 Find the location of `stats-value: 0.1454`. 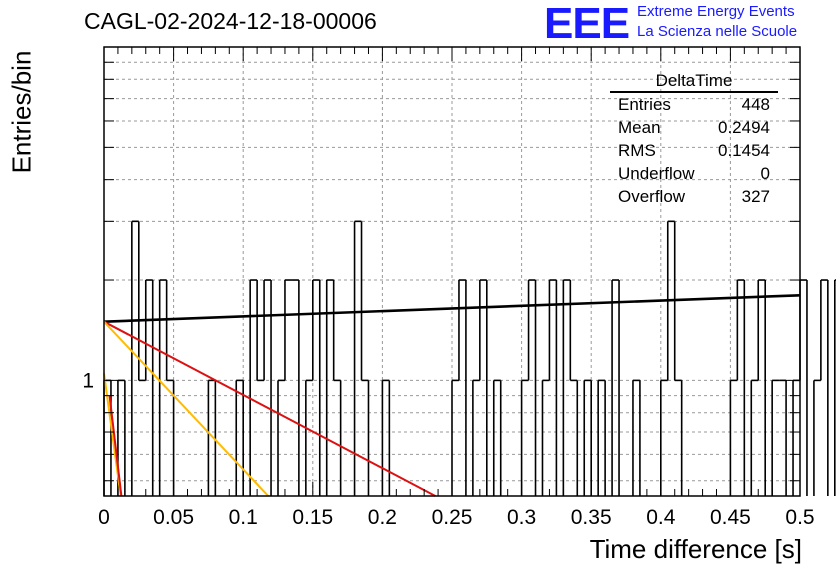

stats-value: 0.1454 is located at coordinates (744, 150).